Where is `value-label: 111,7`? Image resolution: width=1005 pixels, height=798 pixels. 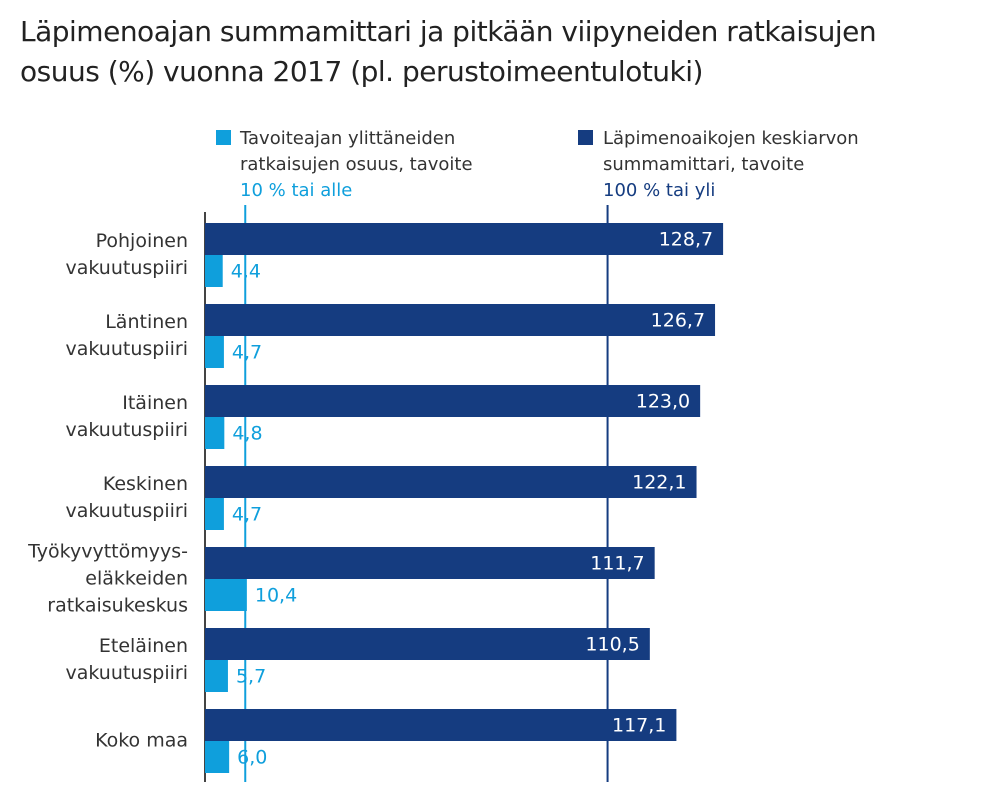 value-label: 111,7 is located at coordinates (617, 564).